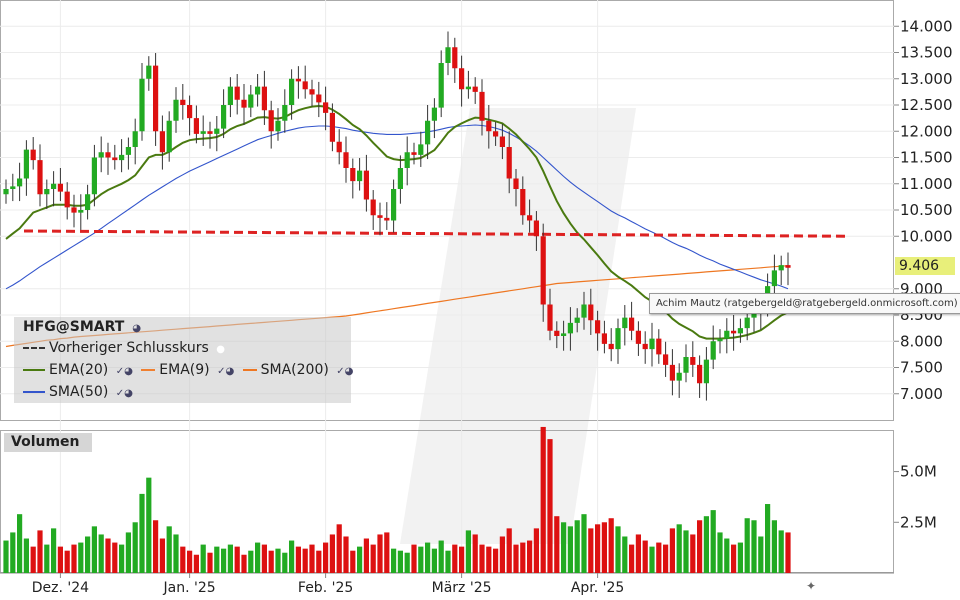  Describe the element at coordinates (79, 392) in the screenshot. I see `legend-label: SMA(50)` at that location.